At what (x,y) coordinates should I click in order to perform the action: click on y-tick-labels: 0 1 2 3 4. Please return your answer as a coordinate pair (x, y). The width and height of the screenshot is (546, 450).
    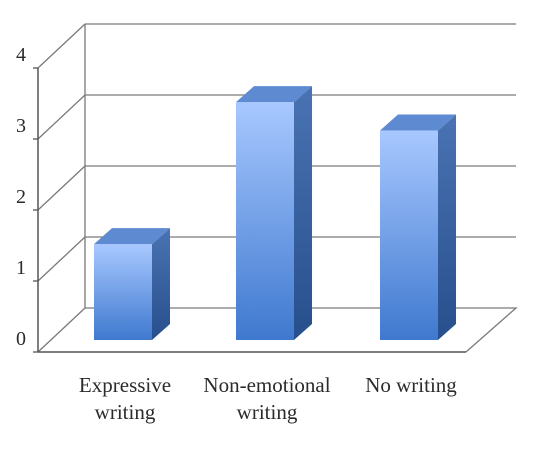
    Looking at the image, I should click on (27, 198).